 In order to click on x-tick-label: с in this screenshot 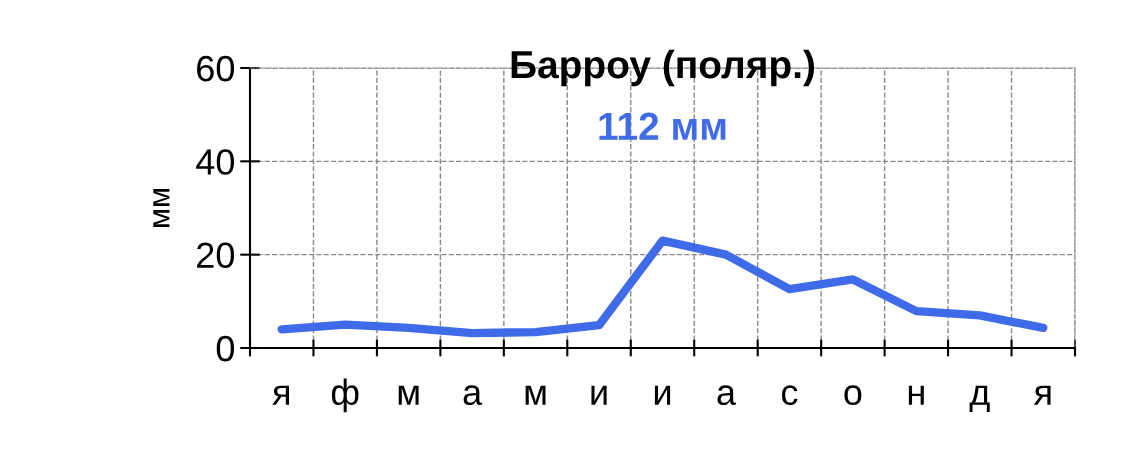, I will do `click(789, 395)`.